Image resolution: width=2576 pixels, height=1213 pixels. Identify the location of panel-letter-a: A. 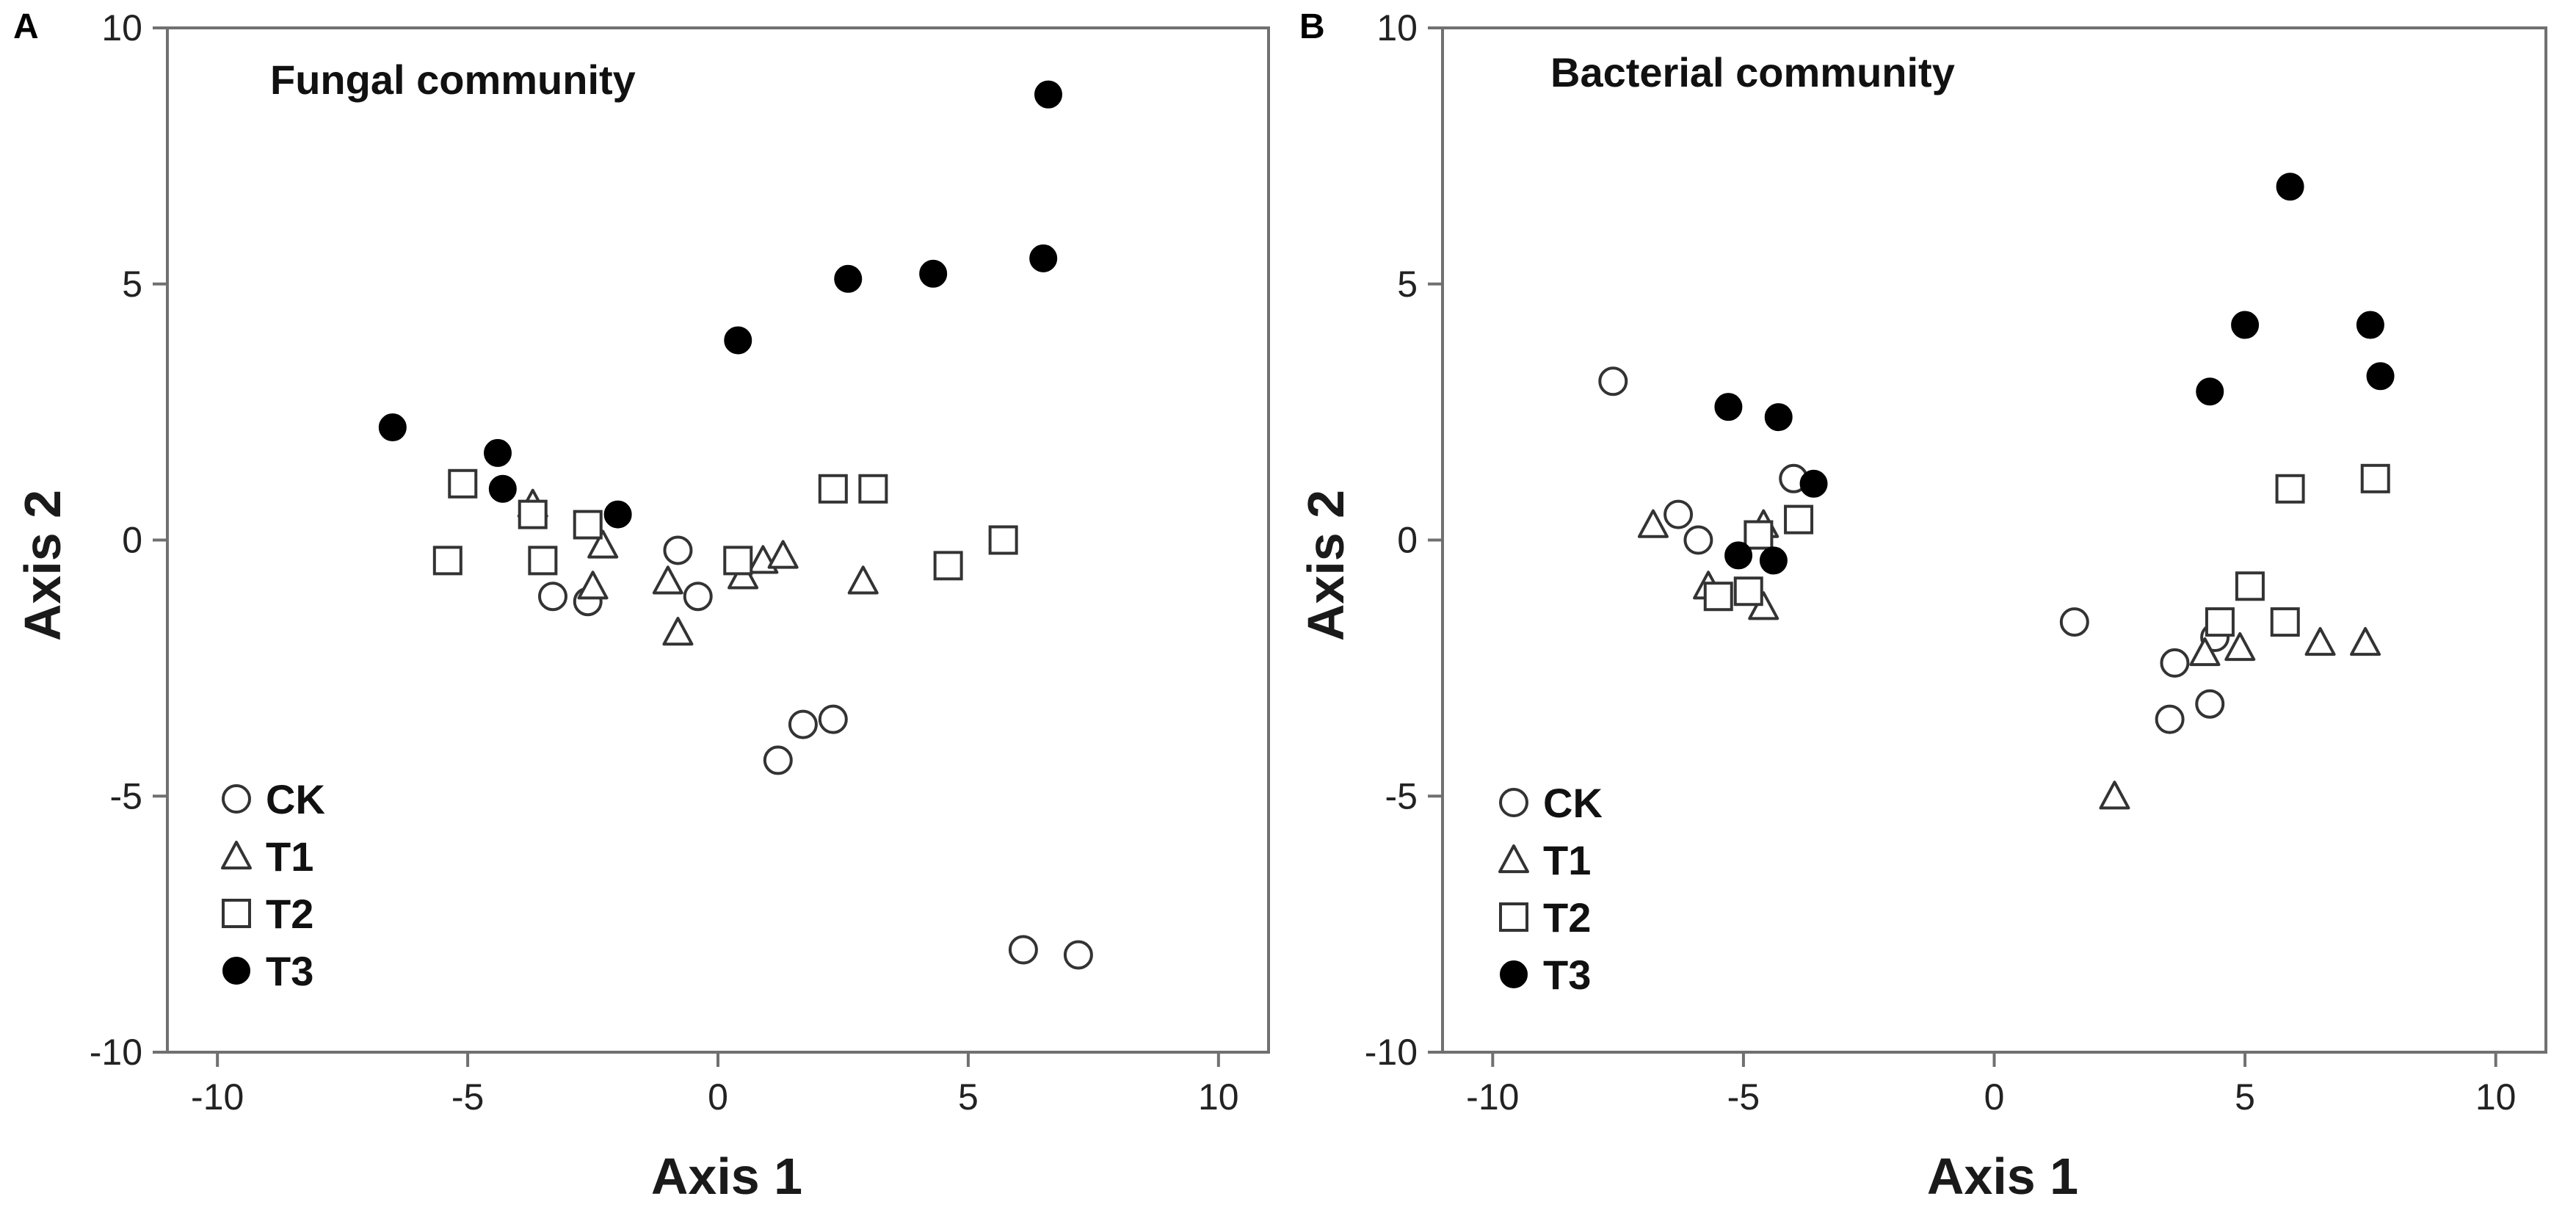
(26, 26).